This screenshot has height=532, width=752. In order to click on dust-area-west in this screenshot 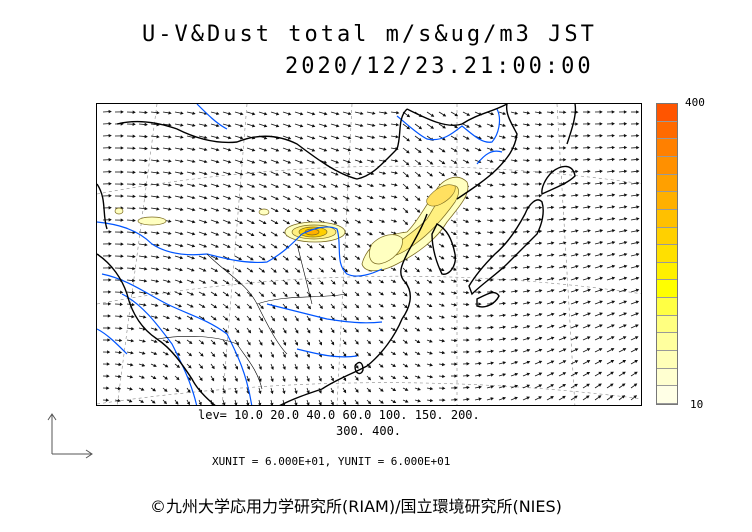, I will do `click(152, 221)`.